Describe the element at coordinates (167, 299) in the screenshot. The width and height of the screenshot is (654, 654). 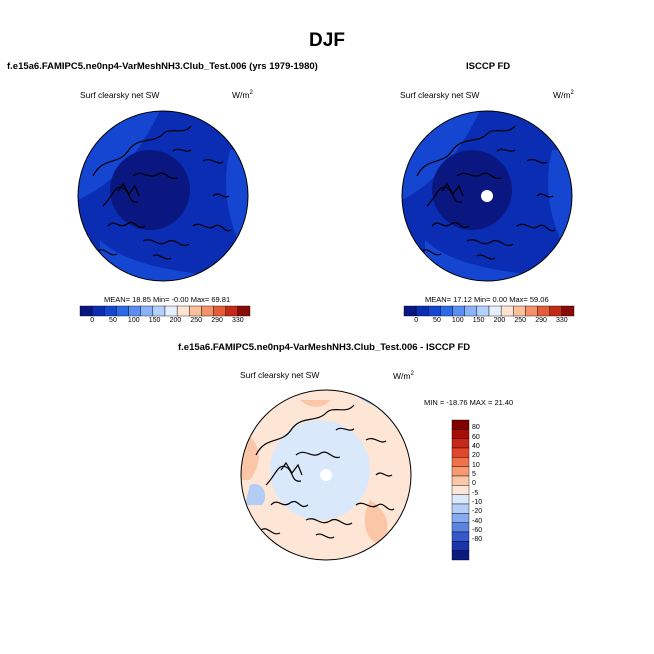
I see `panel1-stats: MEAN= 18.85 Min= -0.00 Max= 69.81` at that location.